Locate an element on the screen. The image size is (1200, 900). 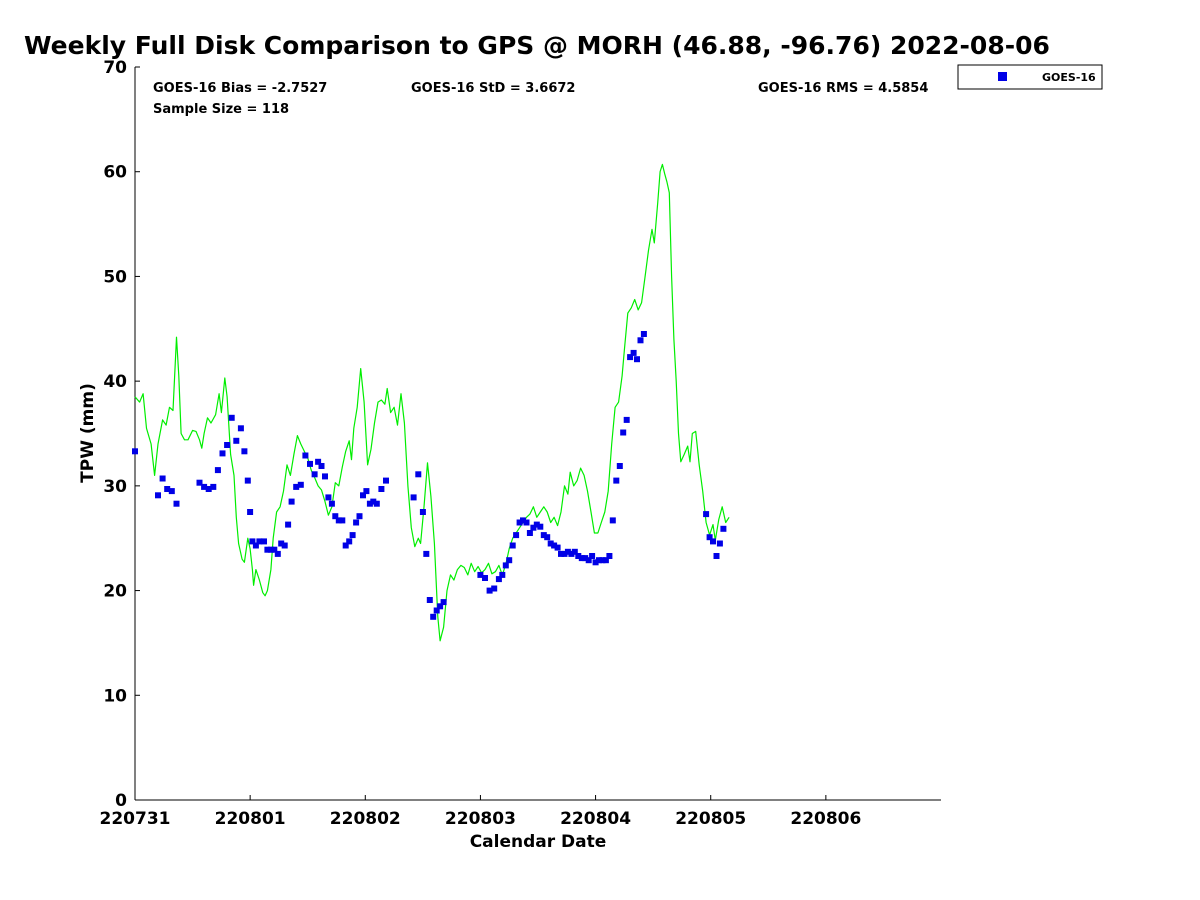
y-tick-label: 50 is located at coordinates (115, 277).